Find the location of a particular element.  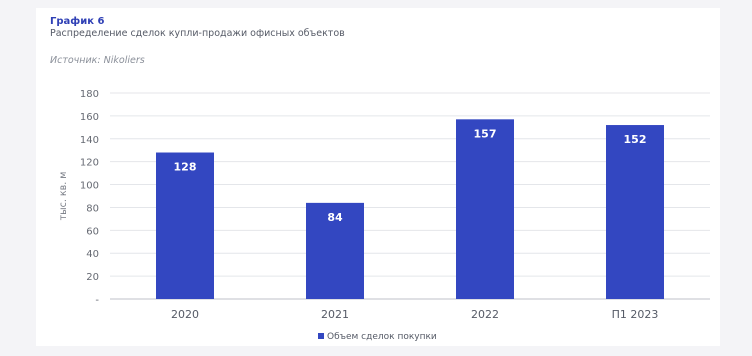

x-tick-label: П1 2023 is located at coordinates (635, 314).